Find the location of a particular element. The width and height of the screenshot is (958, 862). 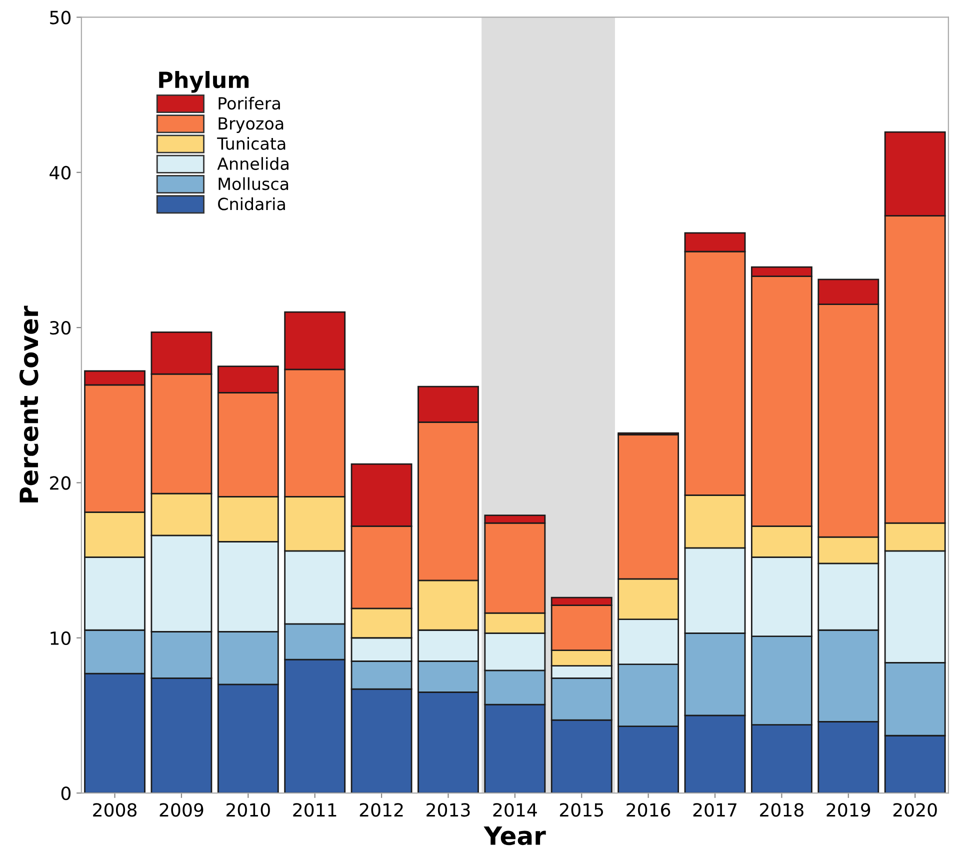

legend-label: Bryozoa is located at coordinates (251, 125).